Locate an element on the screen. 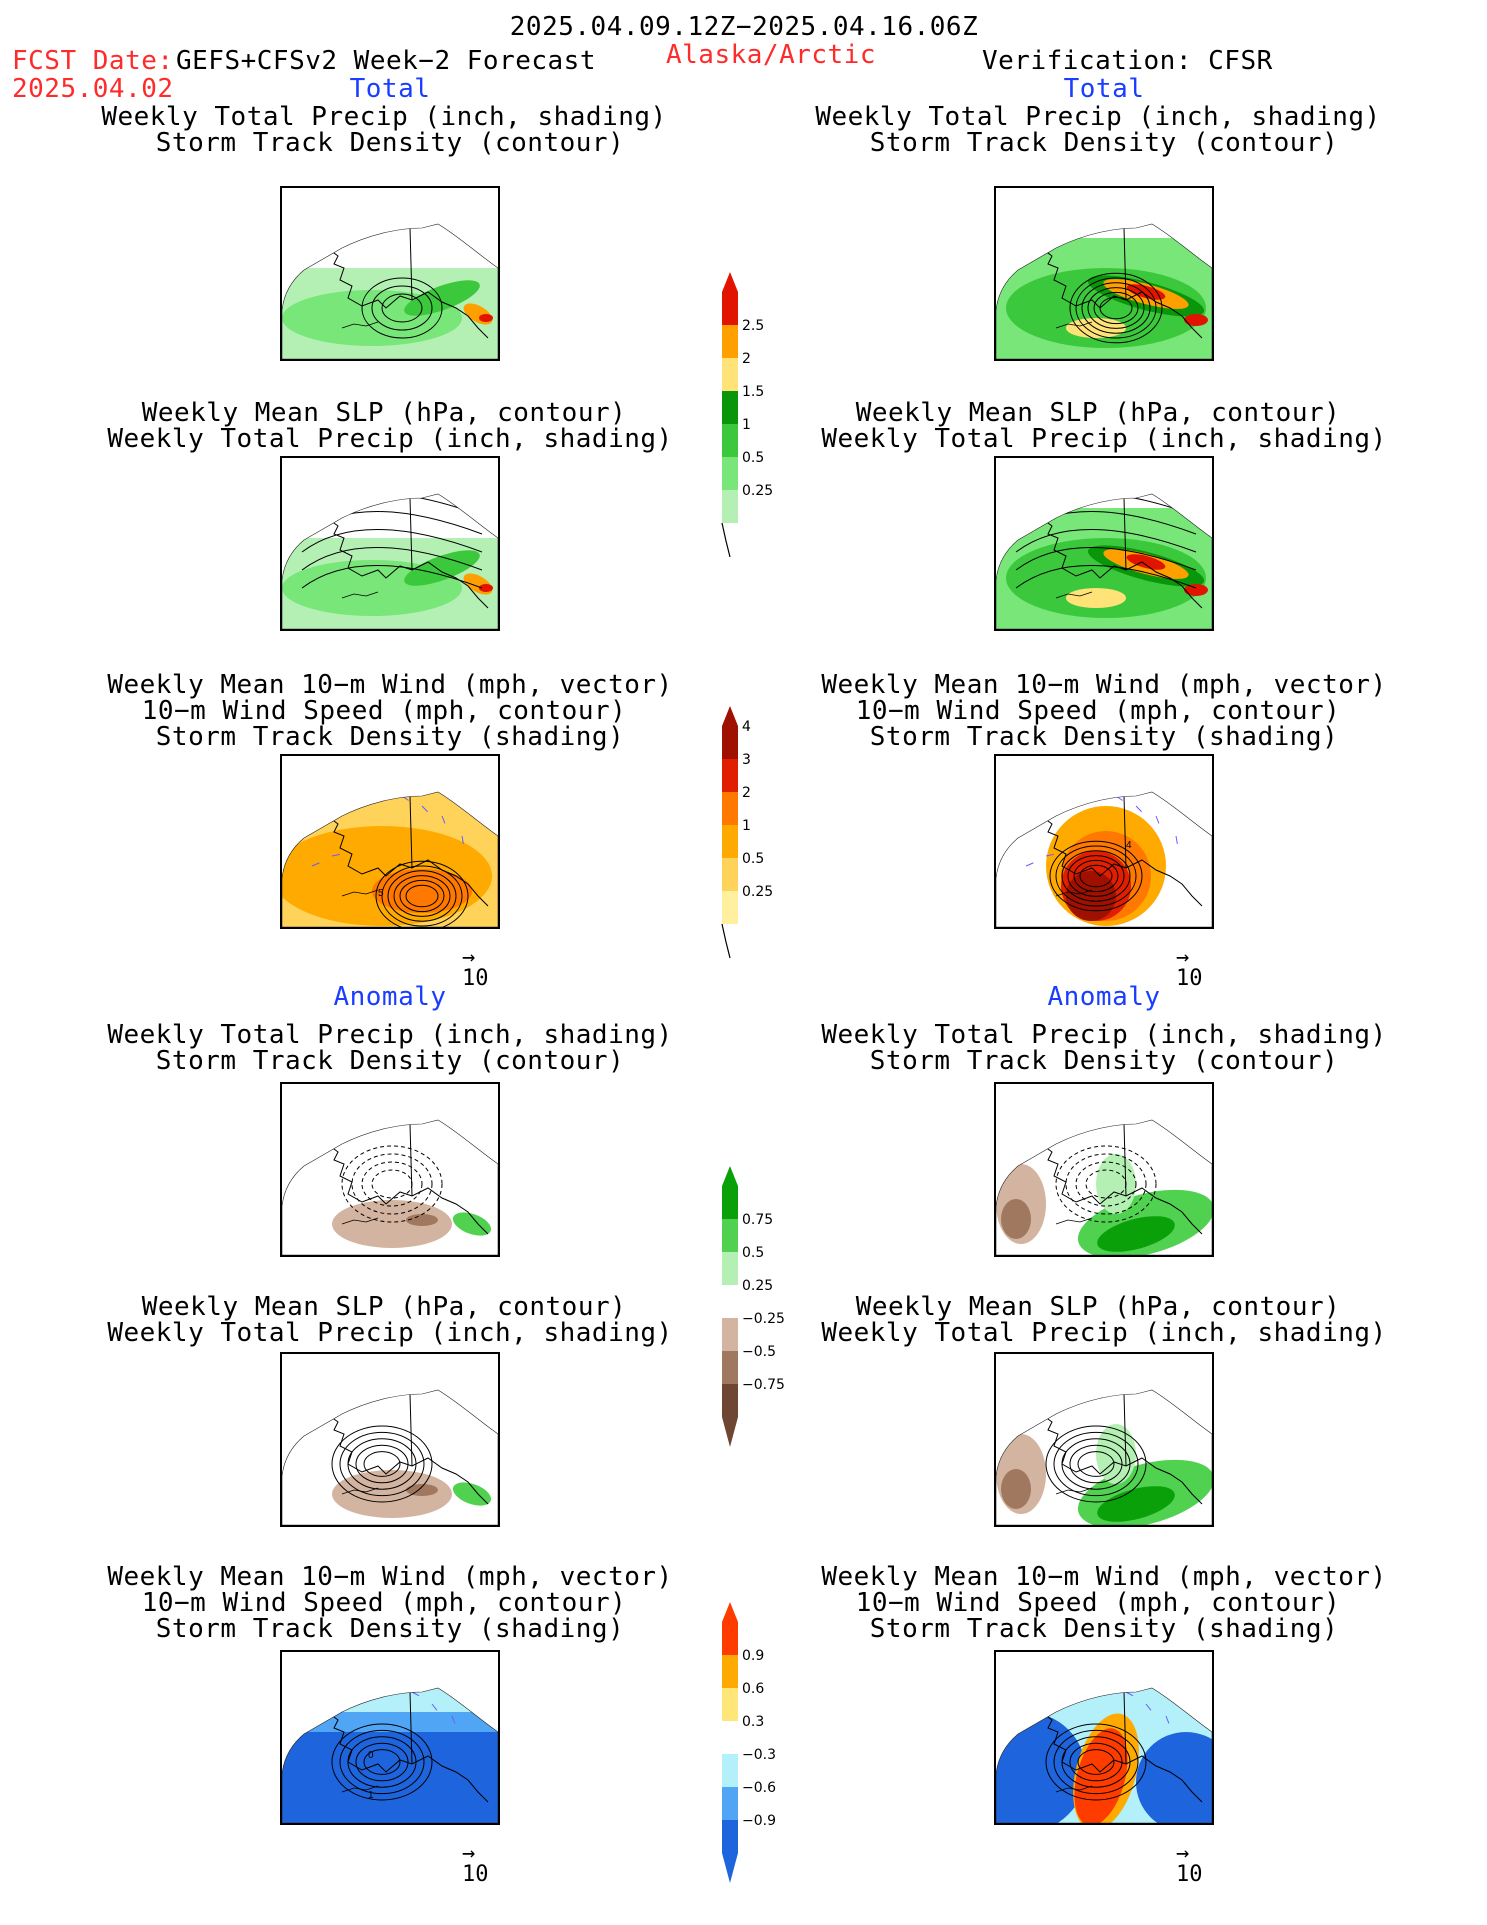  title-r2-line1: Weekly Mean SLP (hPa, contour) is located at coordinates (1098, 413).